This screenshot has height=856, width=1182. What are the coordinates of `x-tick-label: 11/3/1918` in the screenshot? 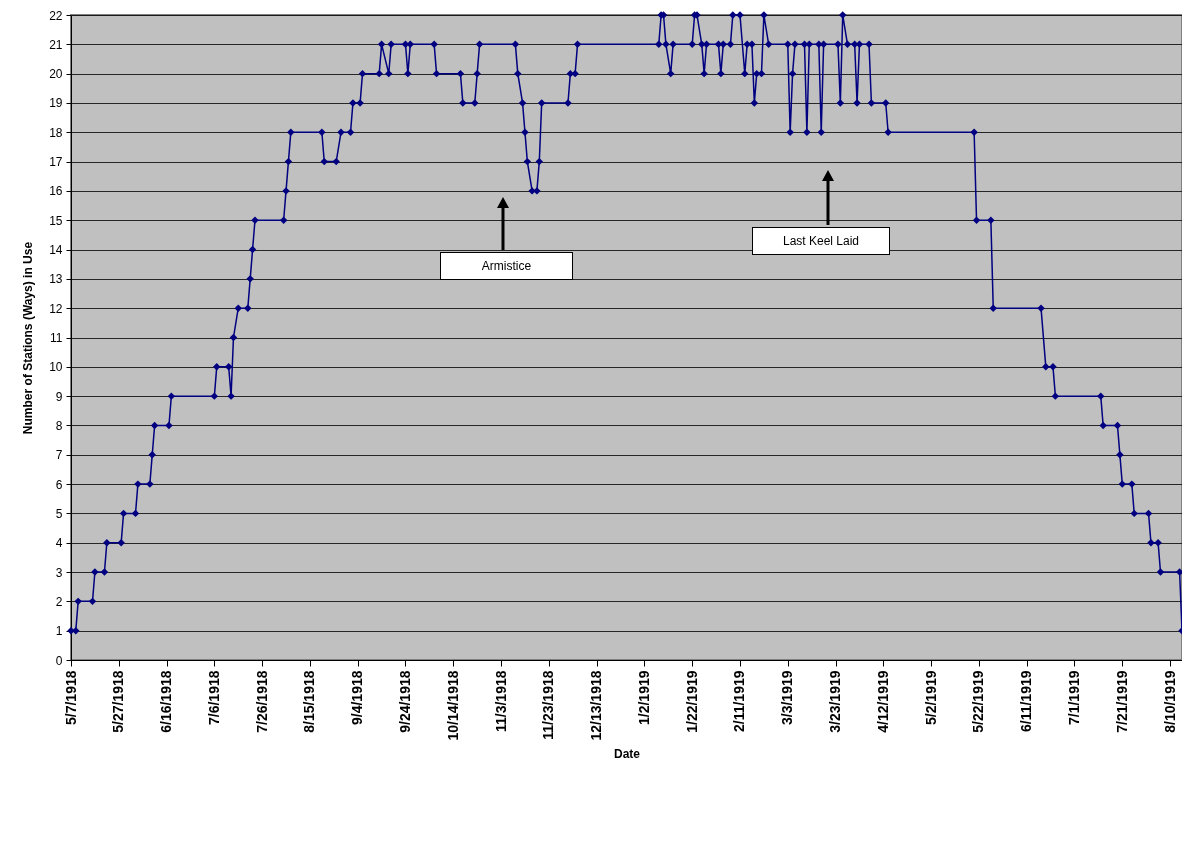 It's located at (500, 701).